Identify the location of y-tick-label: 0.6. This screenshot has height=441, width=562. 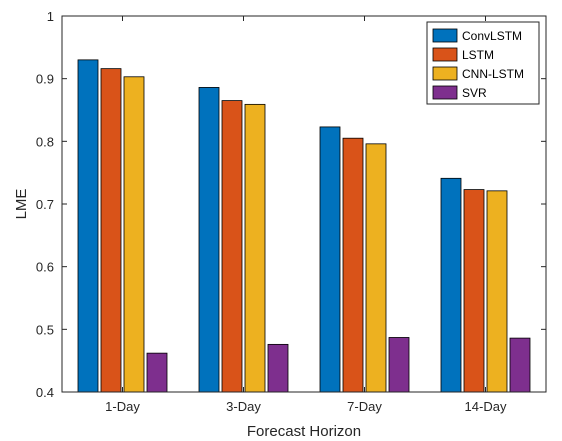
(45, 267).